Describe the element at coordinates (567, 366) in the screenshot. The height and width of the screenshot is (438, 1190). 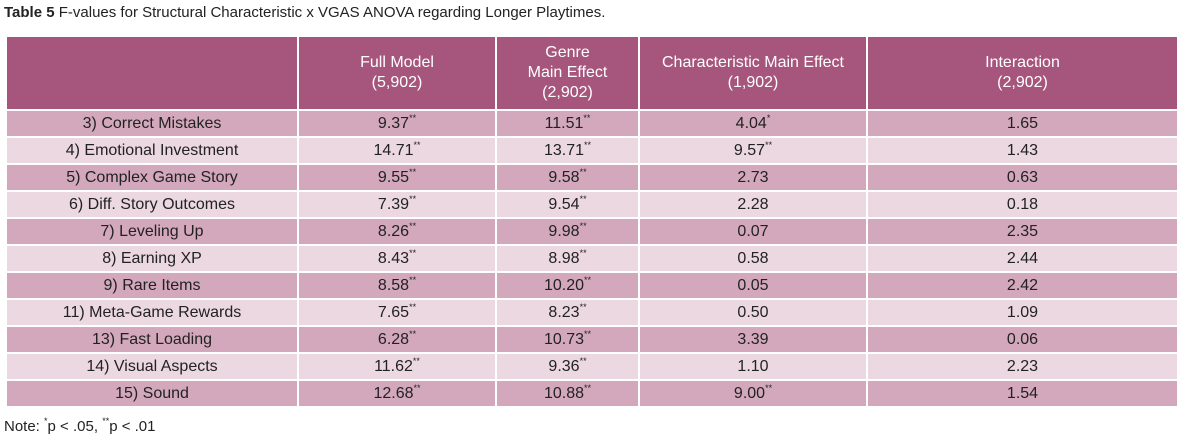
I see `table-cell: 9.36**` at that location.